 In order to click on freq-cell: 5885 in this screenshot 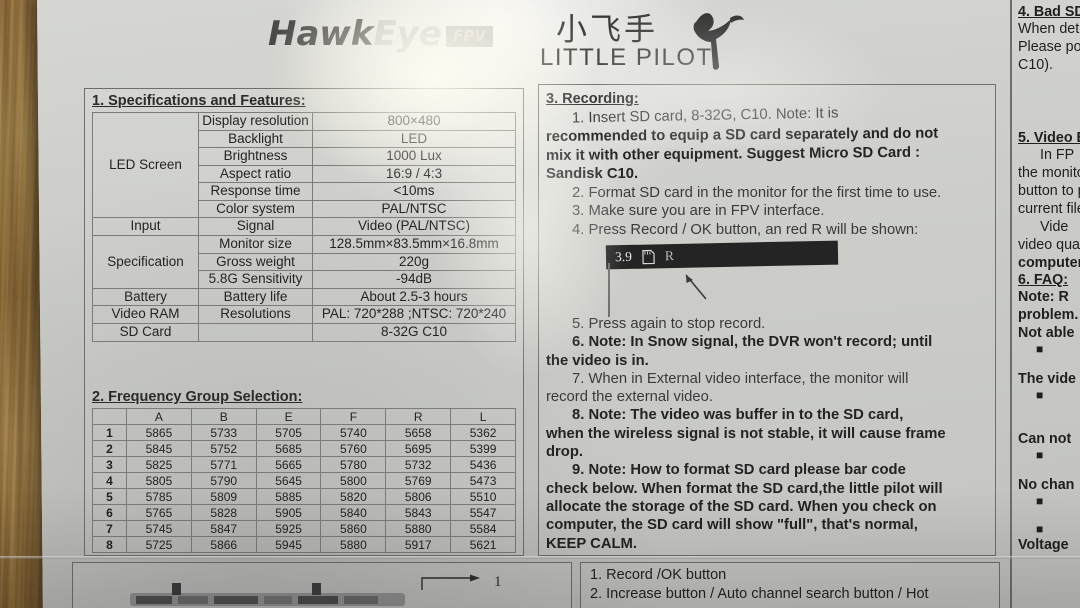, I will do `click(288, 496)`.